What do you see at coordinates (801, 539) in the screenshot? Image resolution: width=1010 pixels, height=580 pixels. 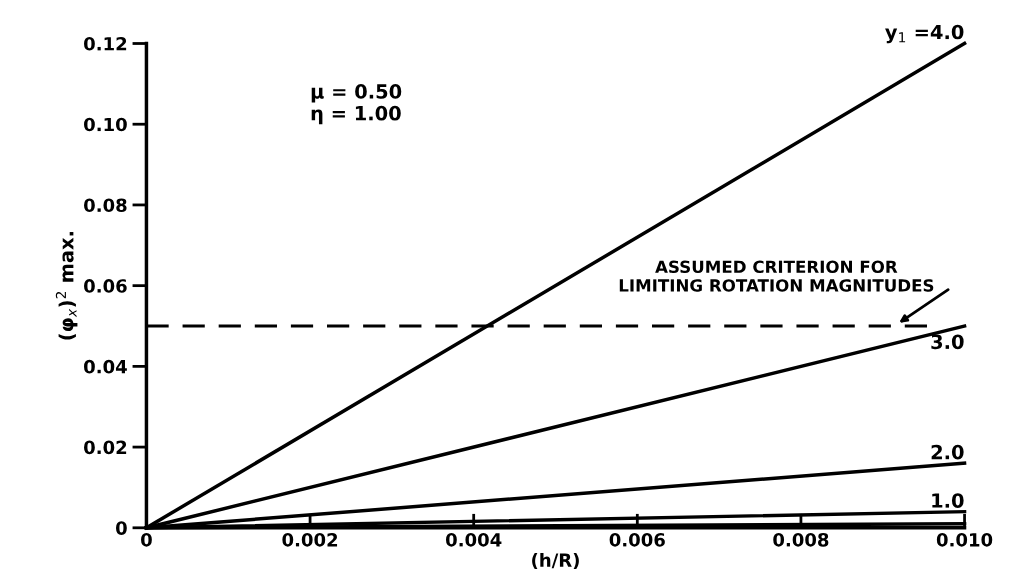 I see `x-tick-label: 0.008` at bounding box center [801, 539].